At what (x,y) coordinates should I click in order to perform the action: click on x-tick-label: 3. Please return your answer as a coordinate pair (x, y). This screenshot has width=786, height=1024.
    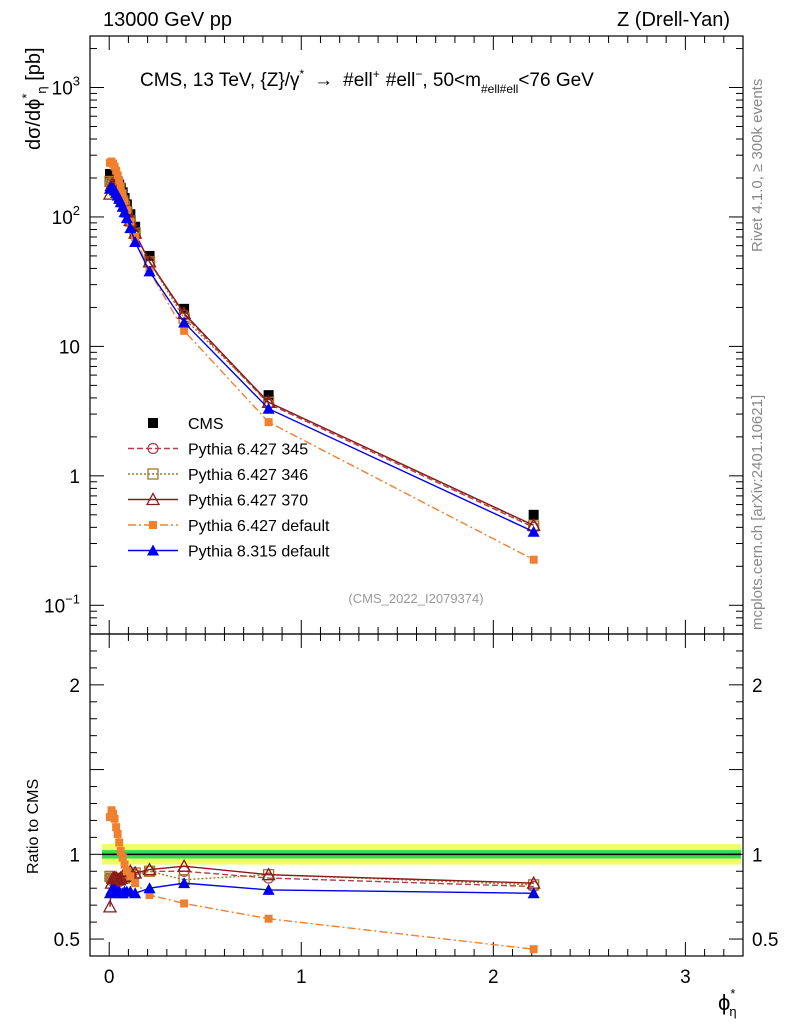
    Looking at the image, I should click on (685, 977).